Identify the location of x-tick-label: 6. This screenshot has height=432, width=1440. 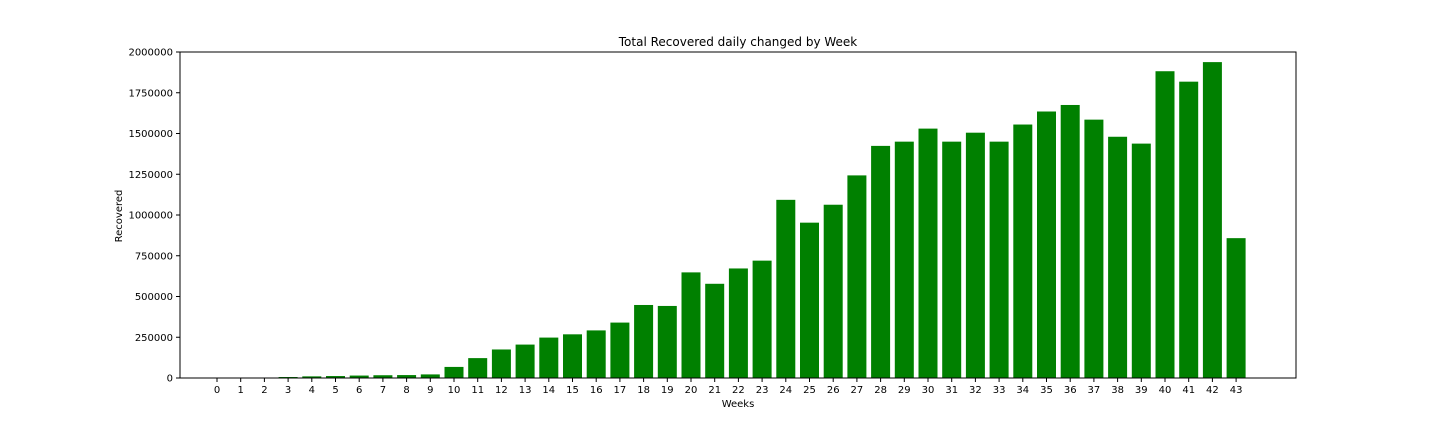
(359, 390).